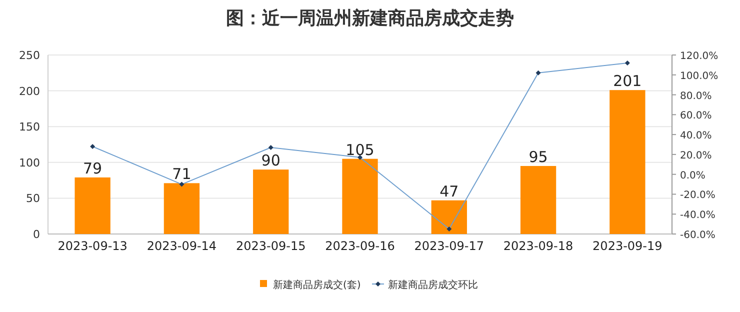 This screenshot has width=740, height=312. I want to click on legend-label: 新建商品房成交环比, so click(433, 285).